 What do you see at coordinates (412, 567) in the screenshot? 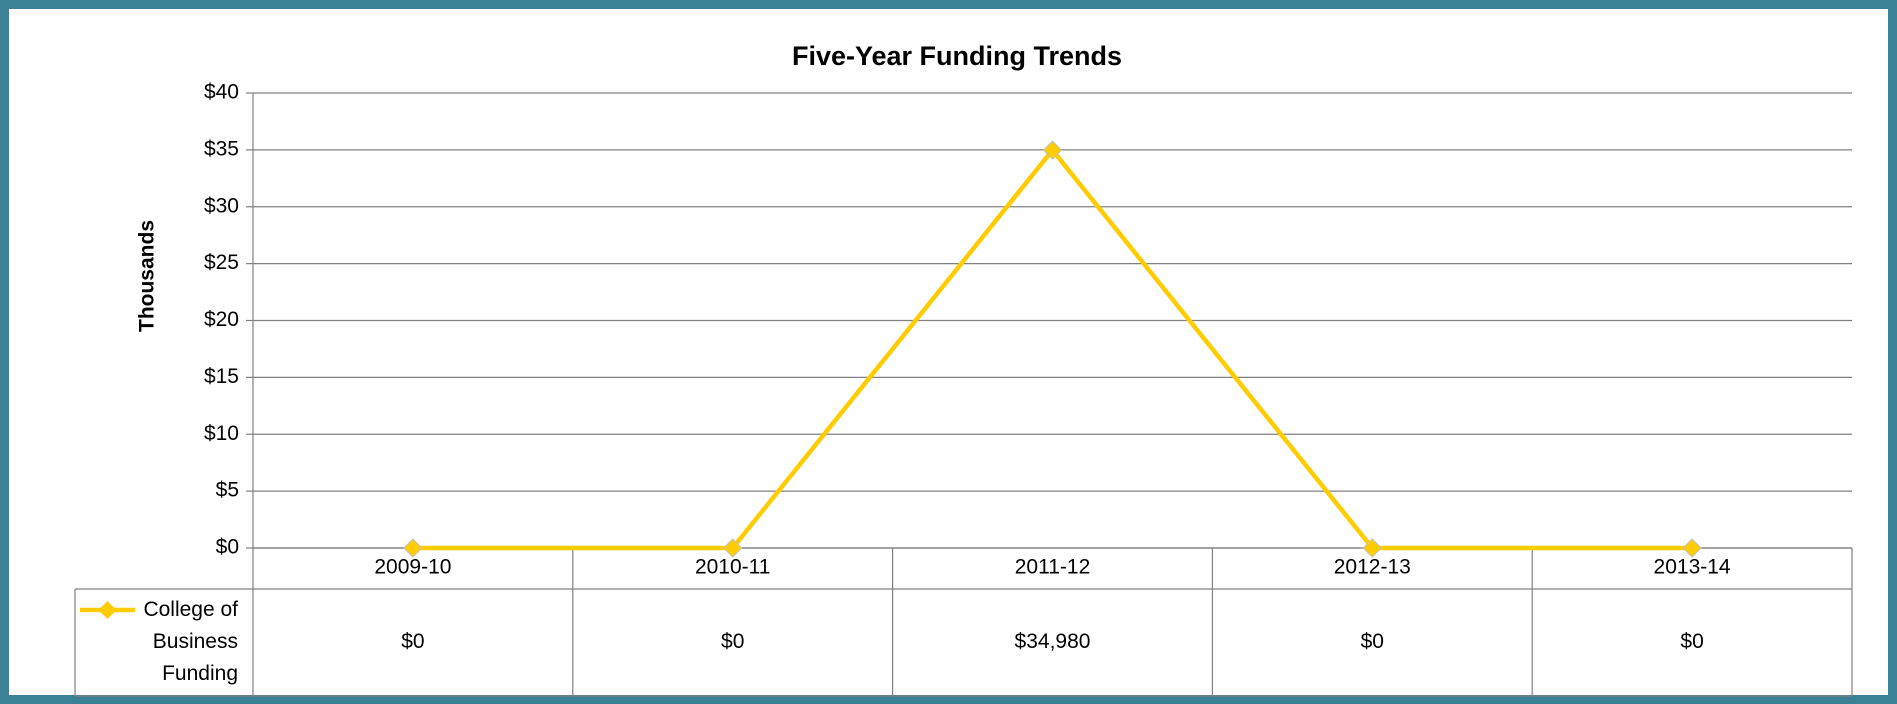
I see `x-tick-label: 2009-10` at bounding box center [412, 567].